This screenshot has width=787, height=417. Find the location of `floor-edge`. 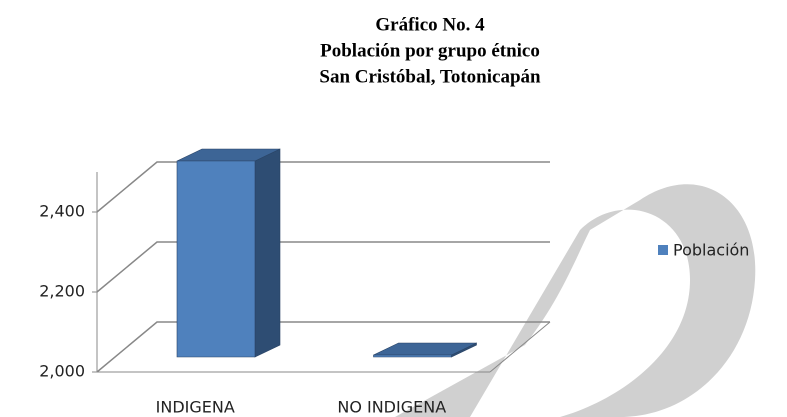

floor-edge is located at coordinates (520, 347).